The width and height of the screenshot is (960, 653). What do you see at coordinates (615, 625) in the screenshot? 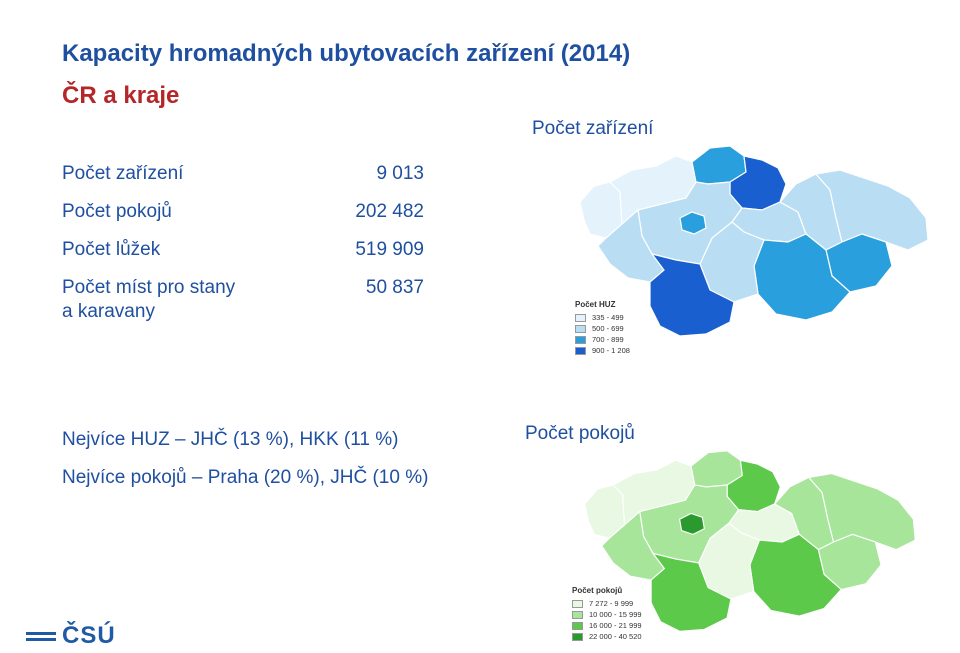
I see `legend-label: 16 000 - 21 999` at bounding box center [615, 625].